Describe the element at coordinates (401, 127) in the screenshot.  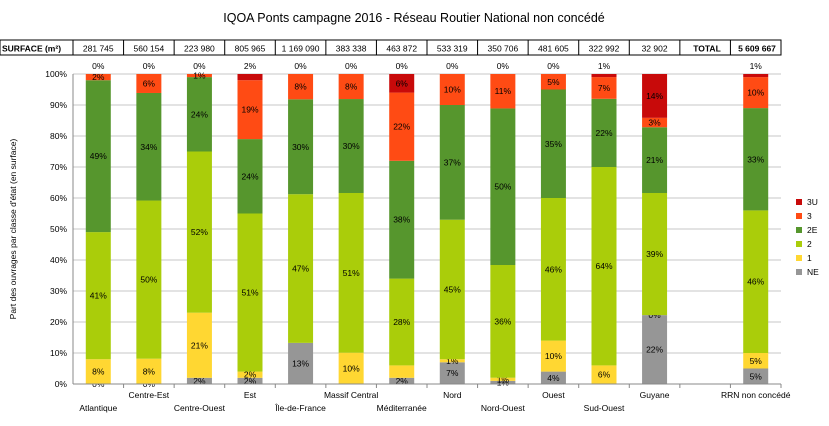
I see `data-label: 22%` at that location.